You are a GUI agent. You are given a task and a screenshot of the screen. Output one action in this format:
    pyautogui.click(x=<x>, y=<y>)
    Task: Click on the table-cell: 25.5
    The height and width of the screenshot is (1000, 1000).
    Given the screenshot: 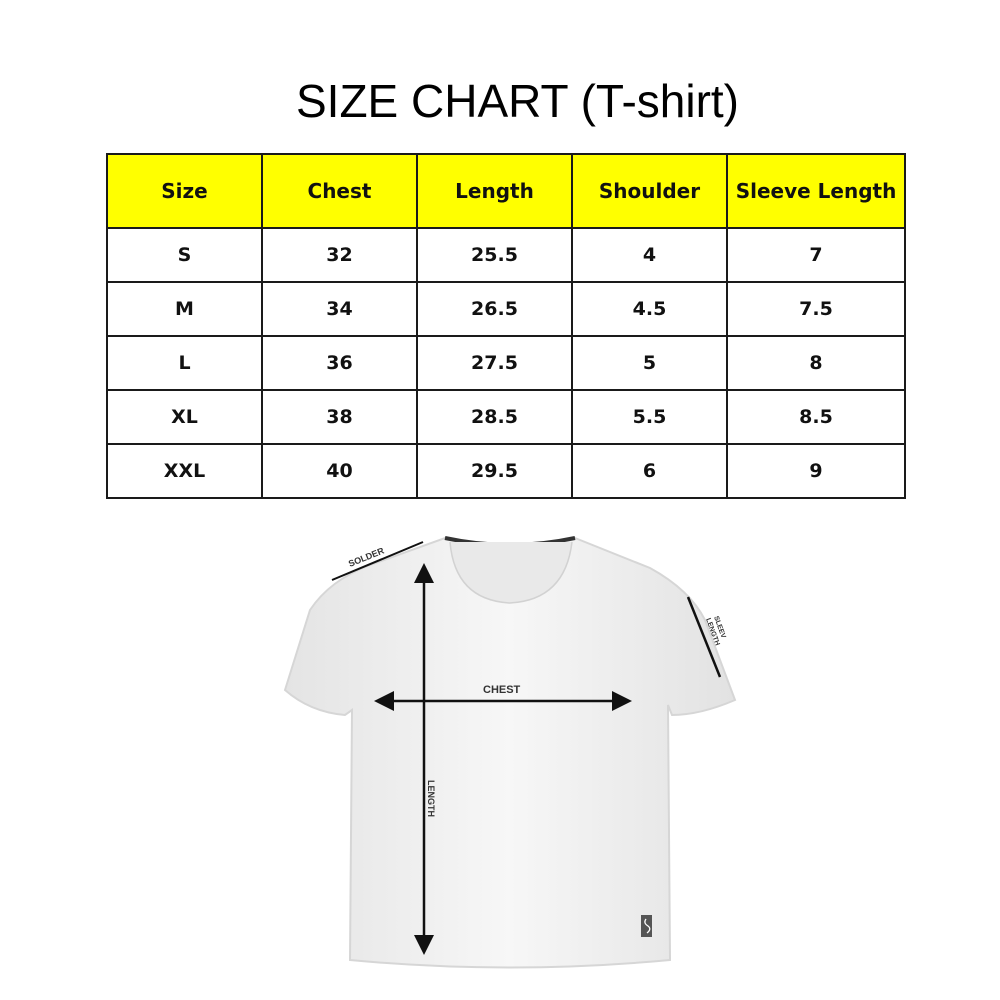 What is the action you would take?
    pyautogui.click(x=494, y=255)
    